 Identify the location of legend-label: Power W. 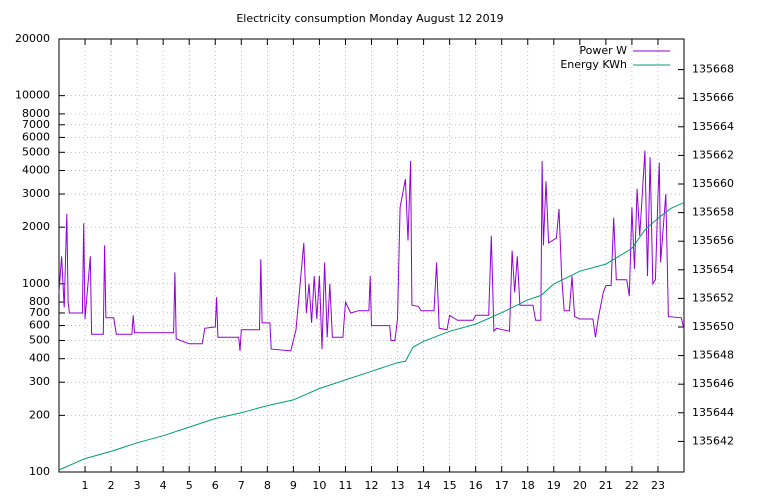
(603, 50).